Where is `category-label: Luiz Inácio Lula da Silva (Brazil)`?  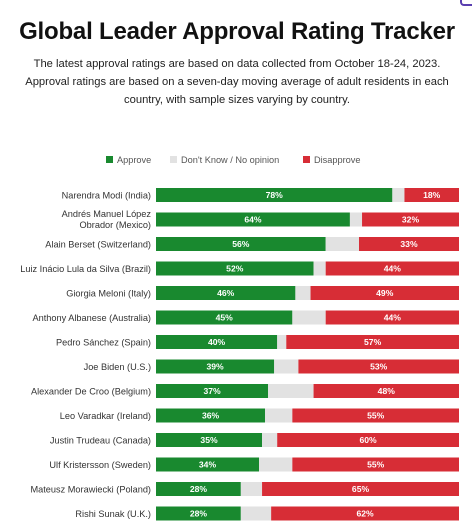 category-label: Luiz Inácio Lula da Silva (Brazil) is located at coordinates (85, 269).